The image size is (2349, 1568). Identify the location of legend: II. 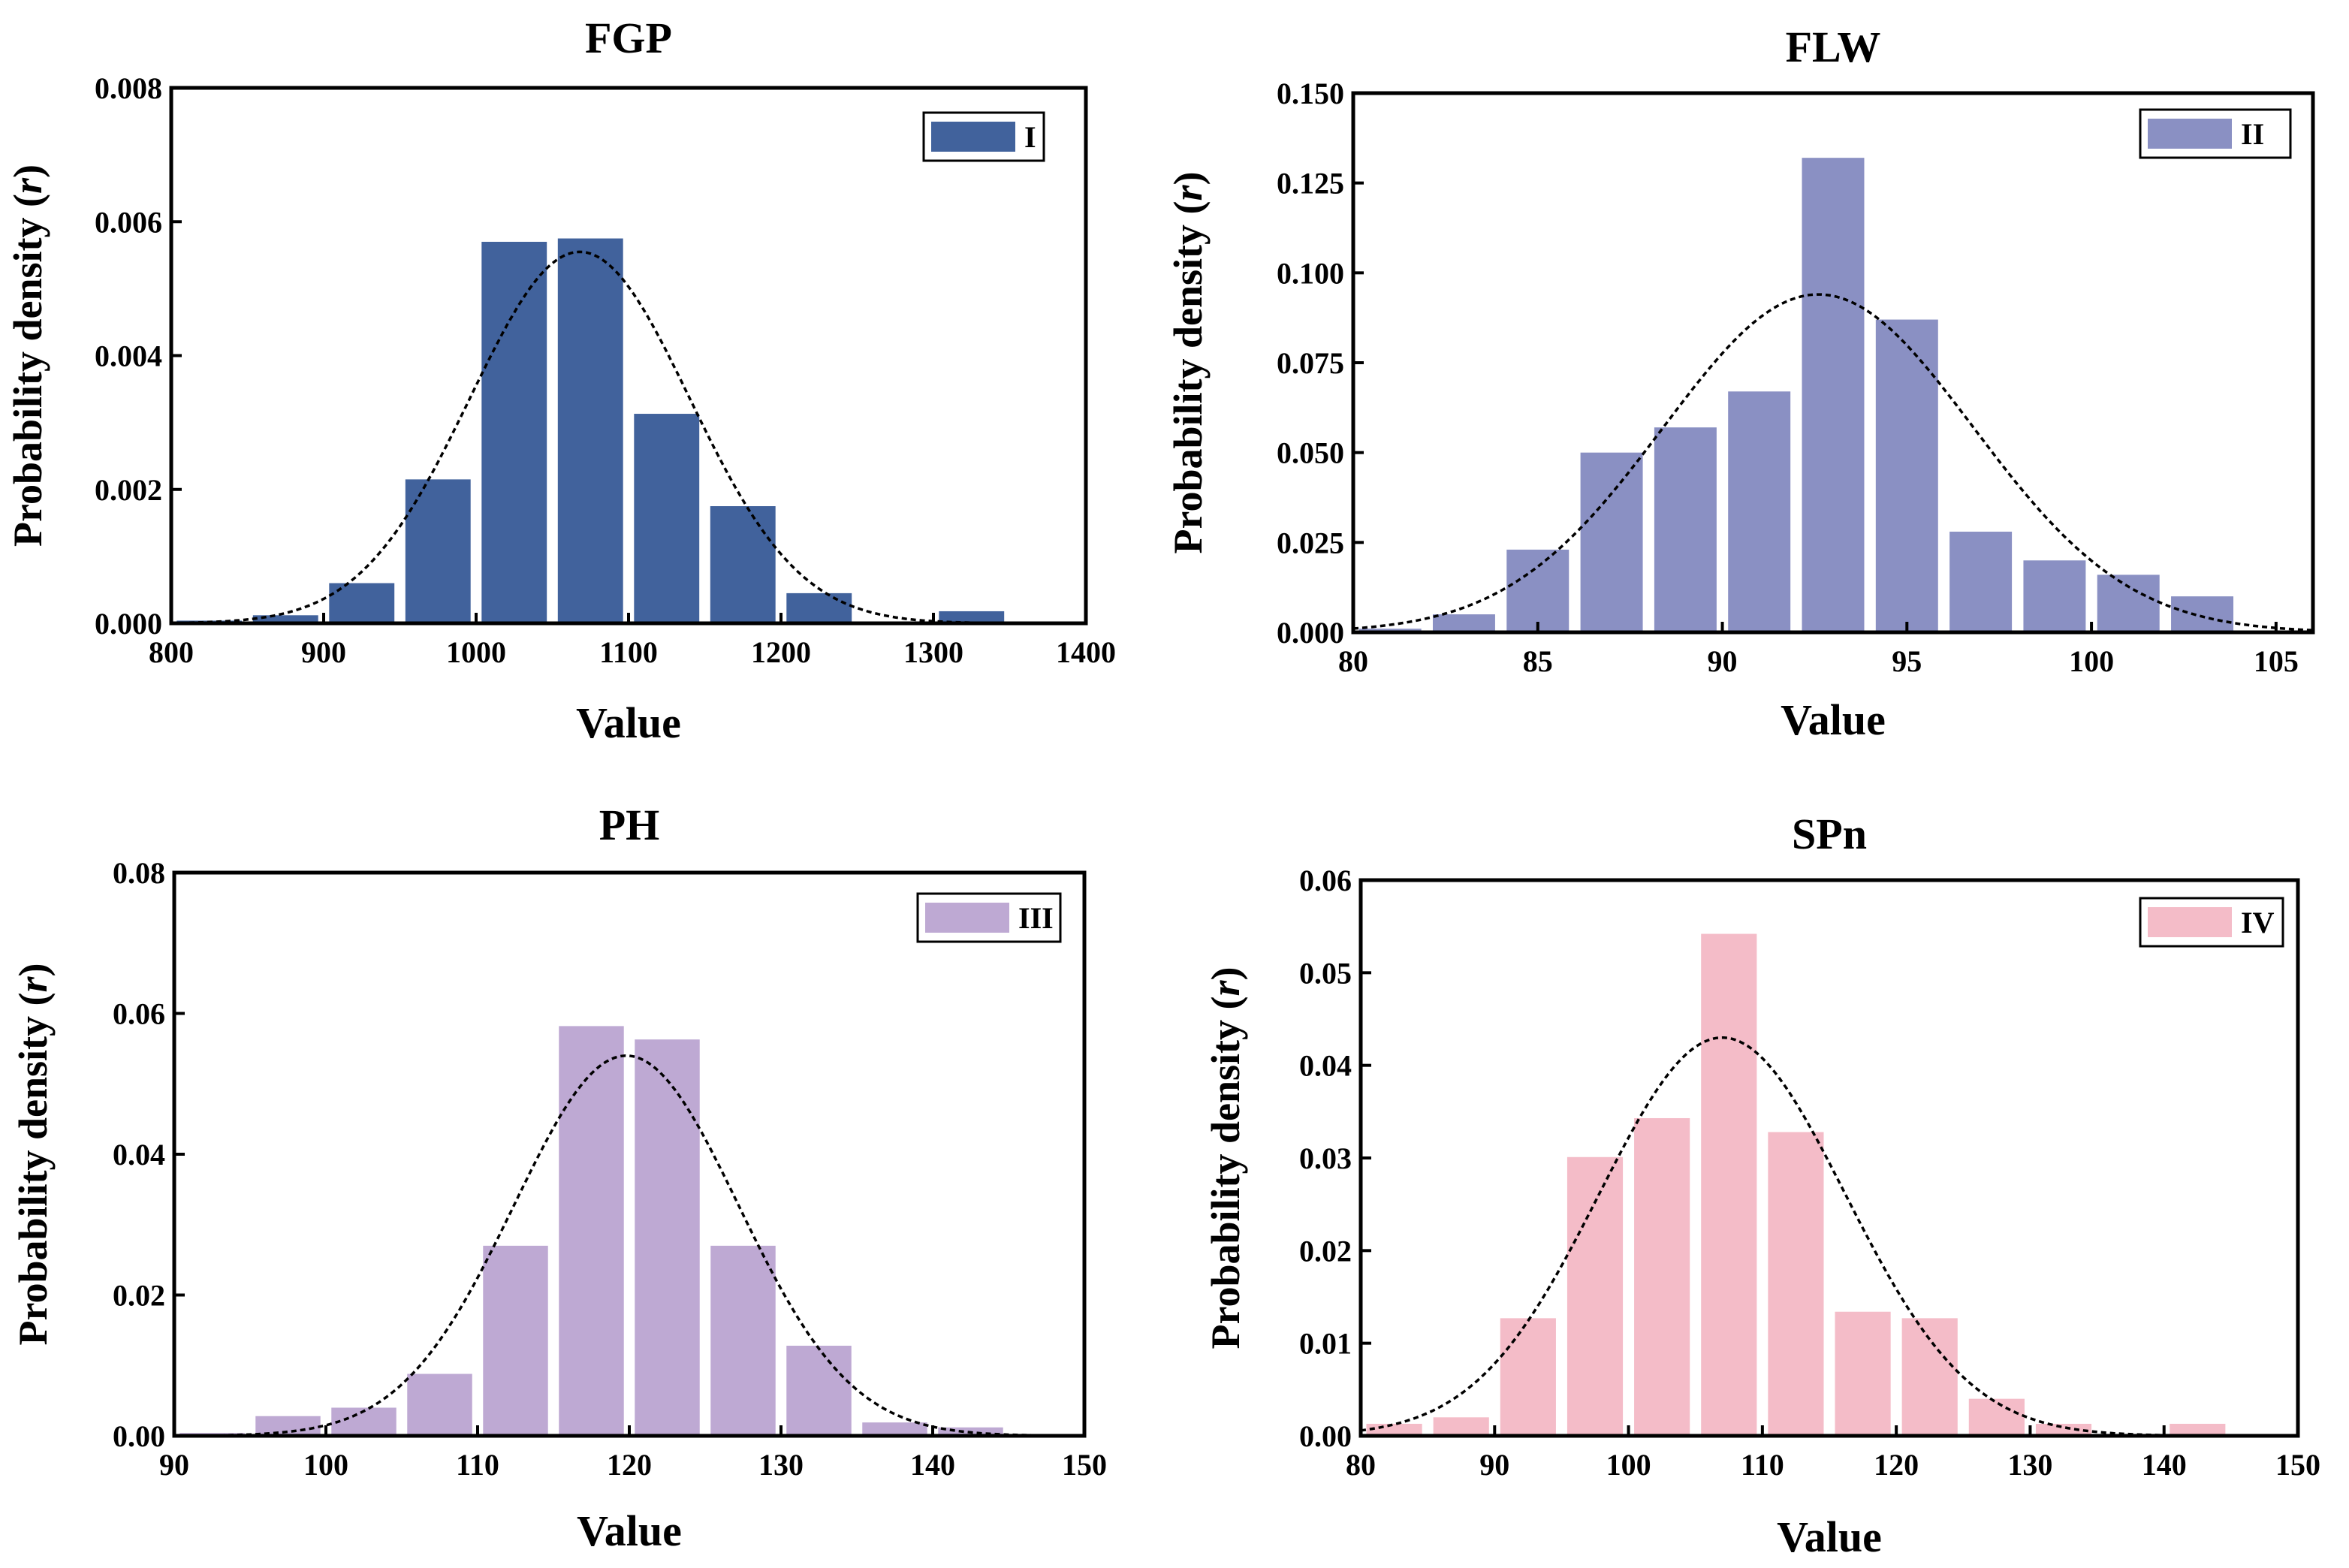
(2216, 134).